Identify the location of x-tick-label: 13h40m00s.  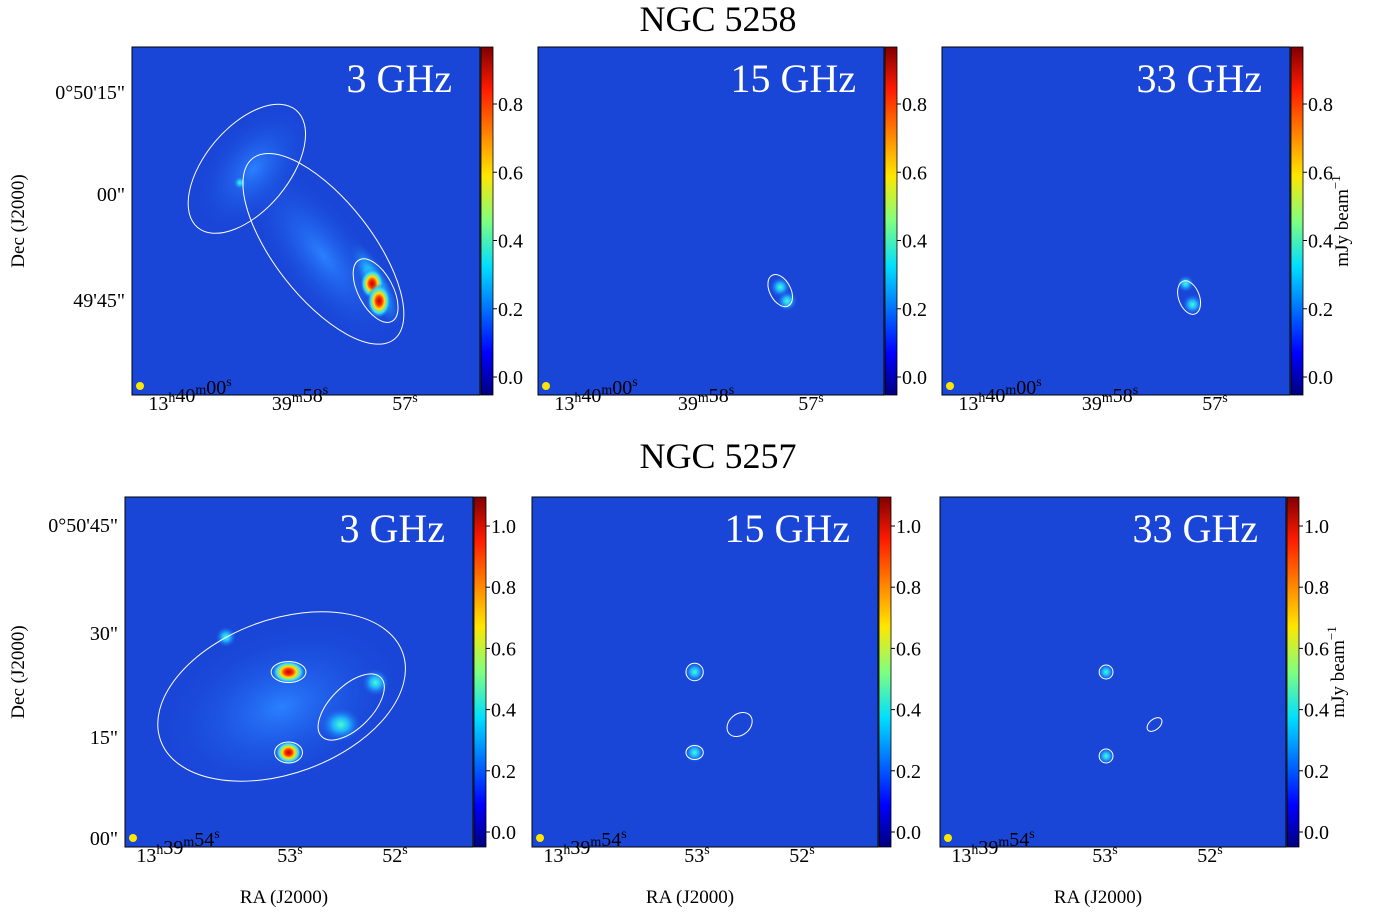
(999, 395).